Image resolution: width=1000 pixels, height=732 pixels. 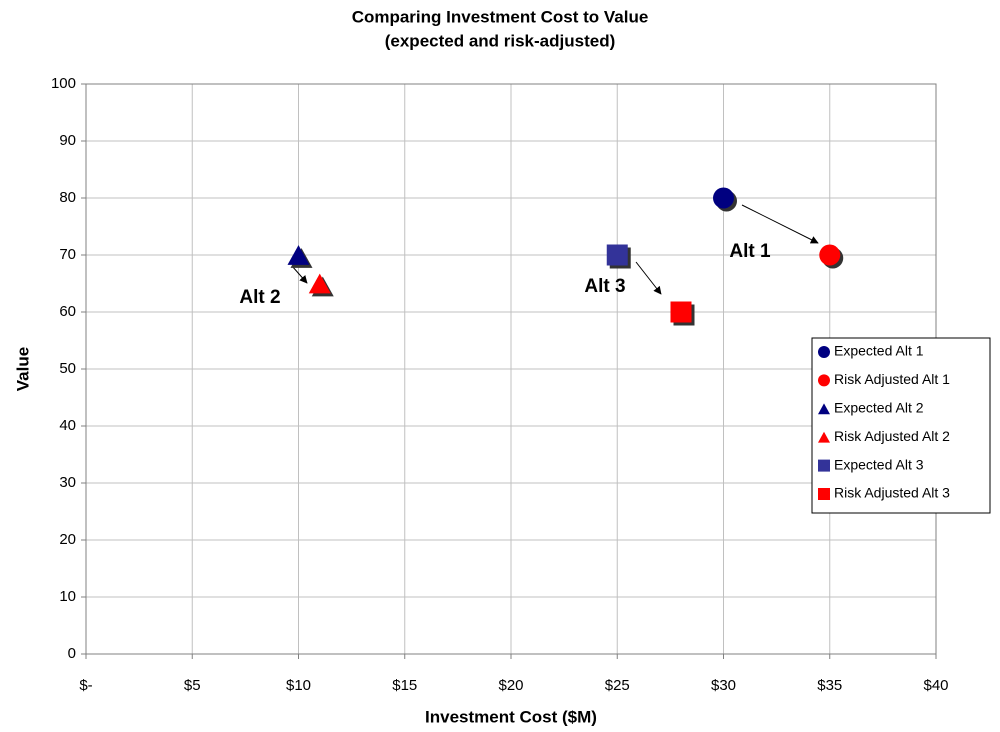 What do you see at coordinates (510, 685) in the screenshot?
I see `x-tick-label: $20` at bounding box center [510, 685].